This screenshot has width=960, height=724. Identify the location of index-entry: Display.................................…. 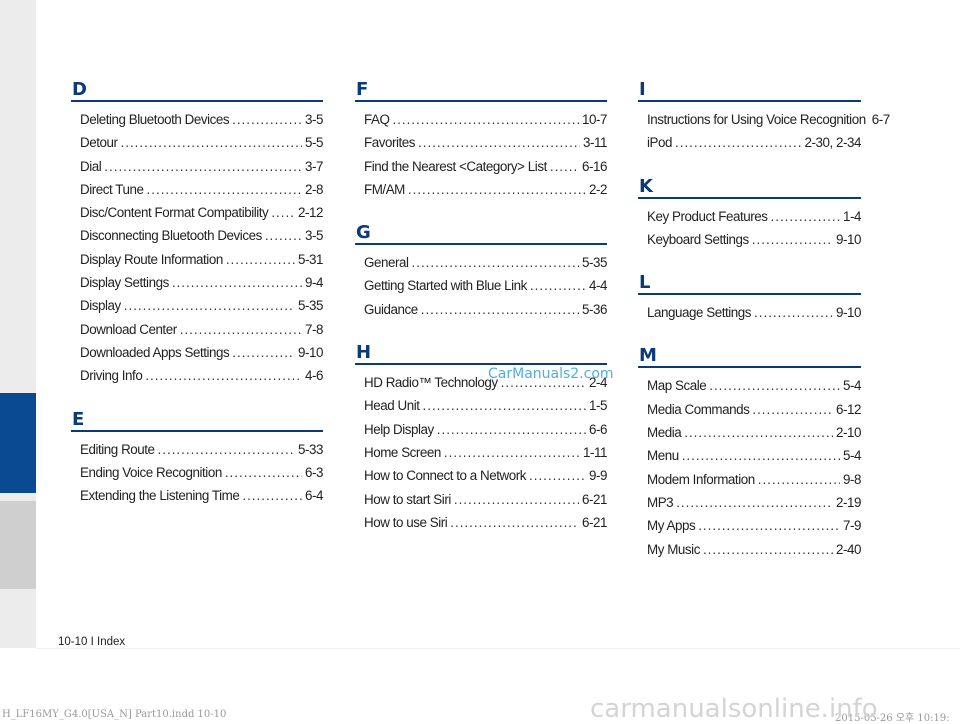
(201, 305).